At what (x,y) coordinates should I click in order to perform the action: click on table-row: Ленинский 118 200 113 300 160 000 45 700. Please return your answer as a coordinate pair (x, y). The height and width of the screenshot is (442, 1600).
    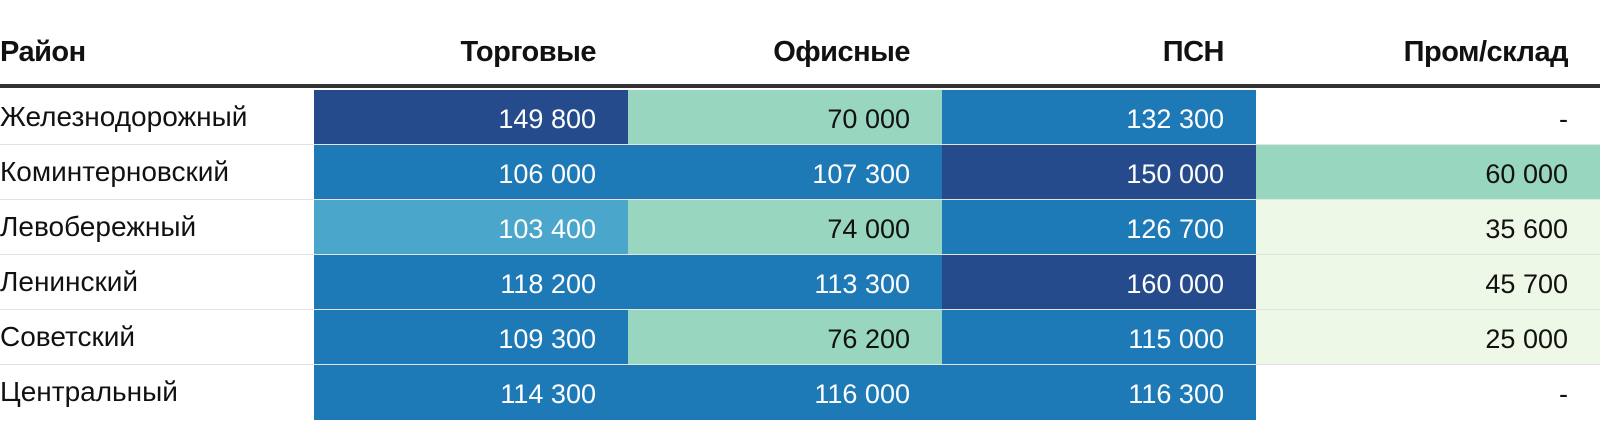
    Looking at the image, I should click on (800, 282).